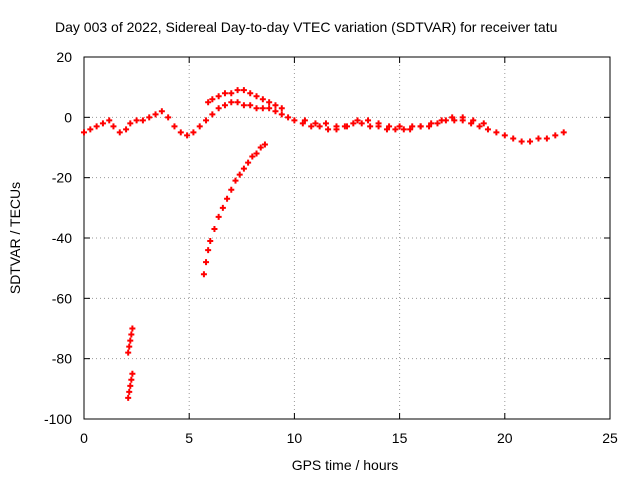  Describe the element at coordinates (64, 57) in the screenshot. I see `y-tick-label: 20` at that location.